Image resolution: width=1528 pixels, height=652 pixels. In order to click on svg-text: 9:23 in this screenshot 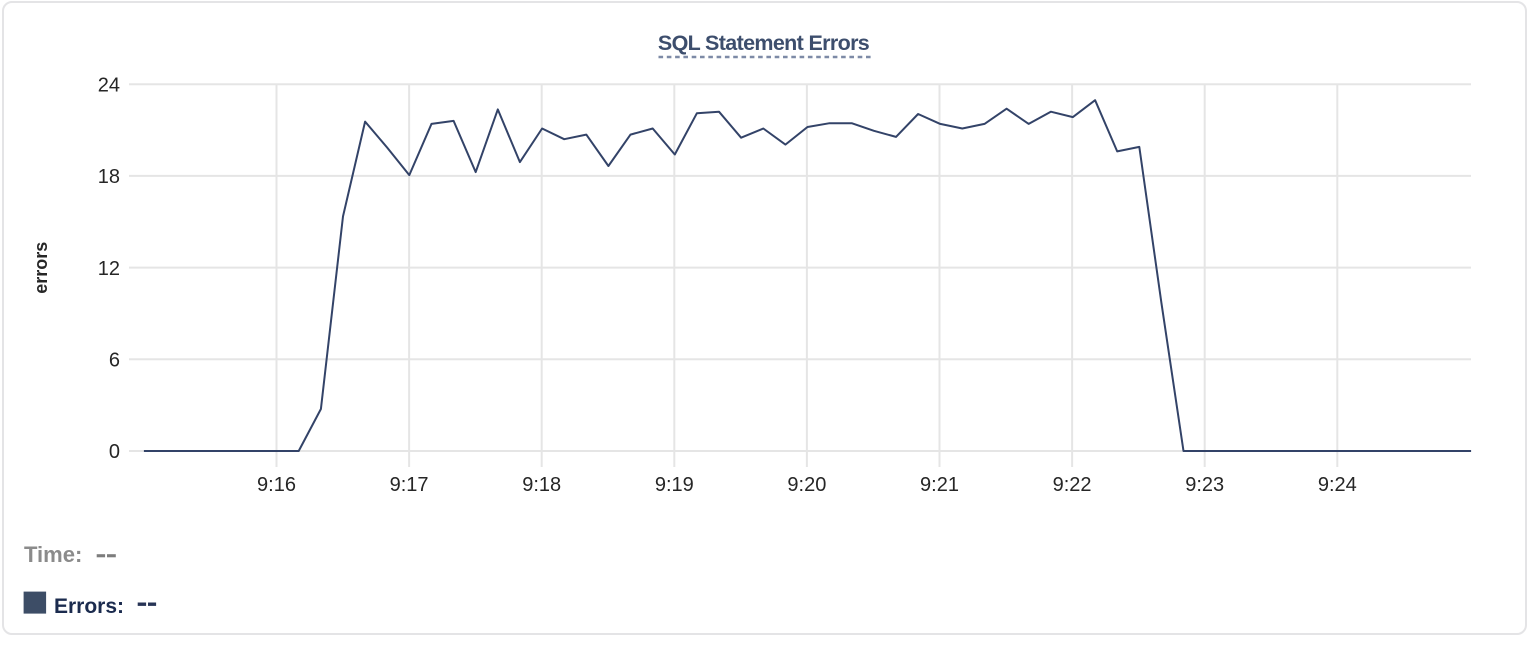, I will do `click(1204, 485)`.